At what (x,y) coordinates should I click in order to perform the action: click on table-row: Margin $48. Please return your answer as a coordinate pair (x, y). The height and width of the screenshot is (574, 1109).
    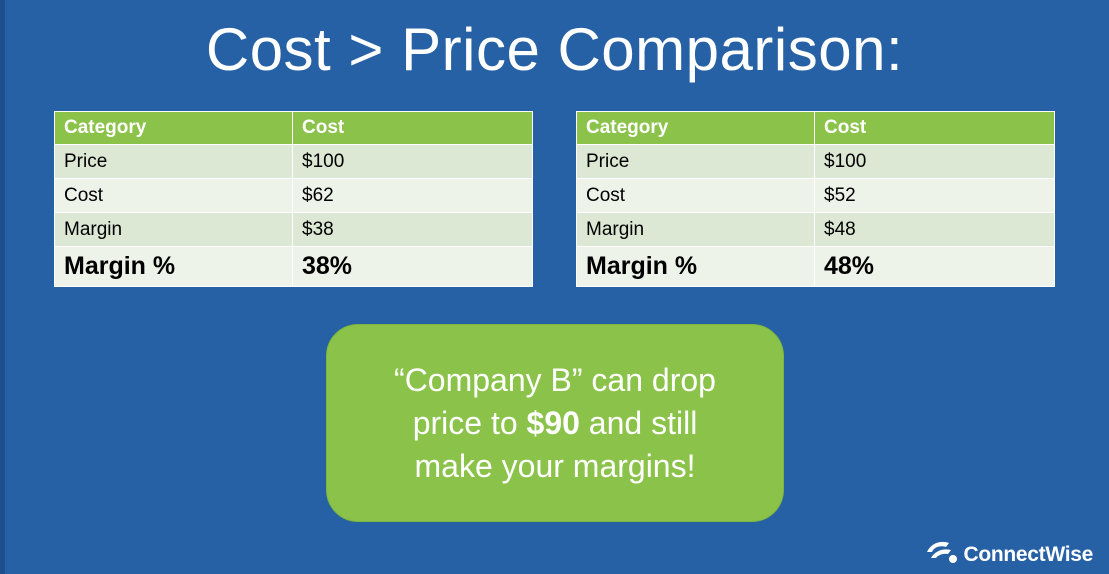
    Looking at the image, I should click on (815, 229).